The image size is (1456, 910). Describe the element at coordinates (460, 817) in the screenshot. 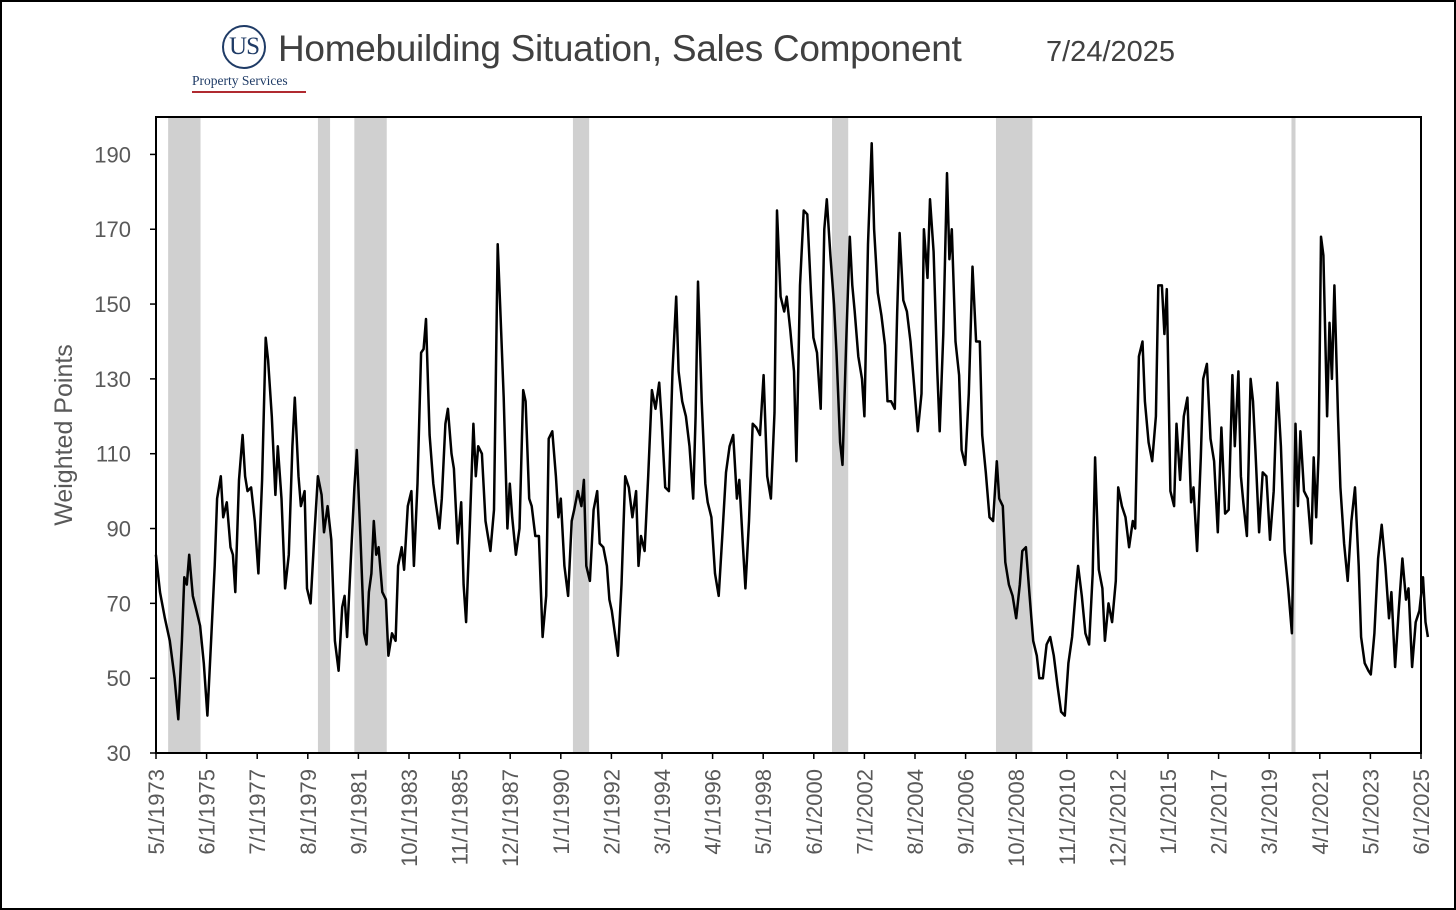

I see `x-tick-label: 11/1/1985` at that location.